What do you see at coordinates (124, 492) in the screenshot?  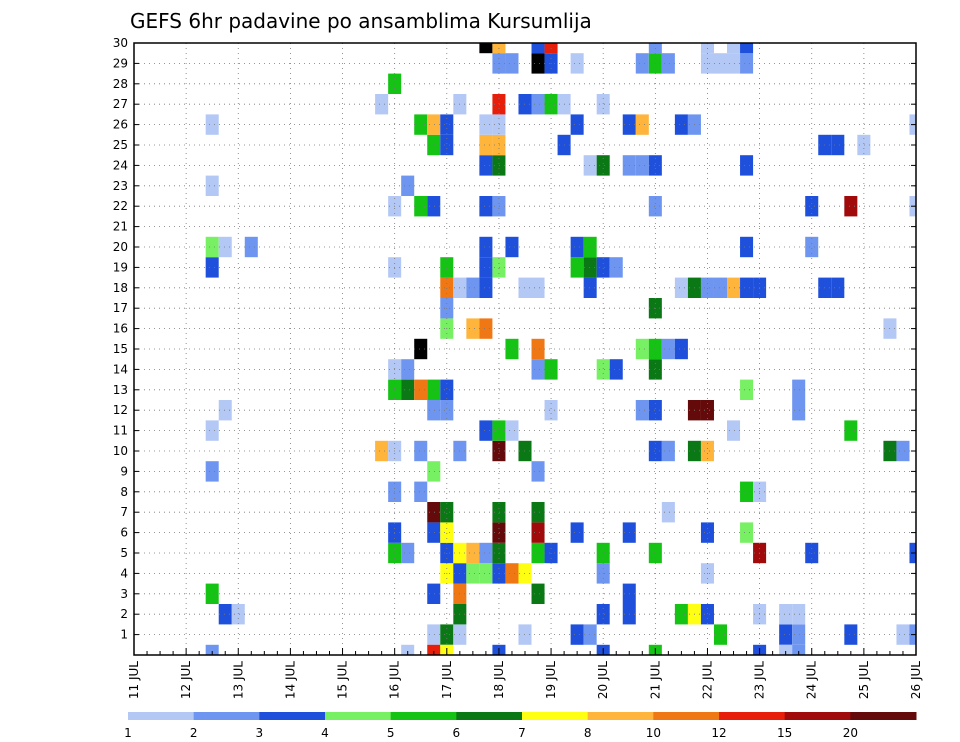 I see `y-tick-label: 8` at bounding box center [124, 492].